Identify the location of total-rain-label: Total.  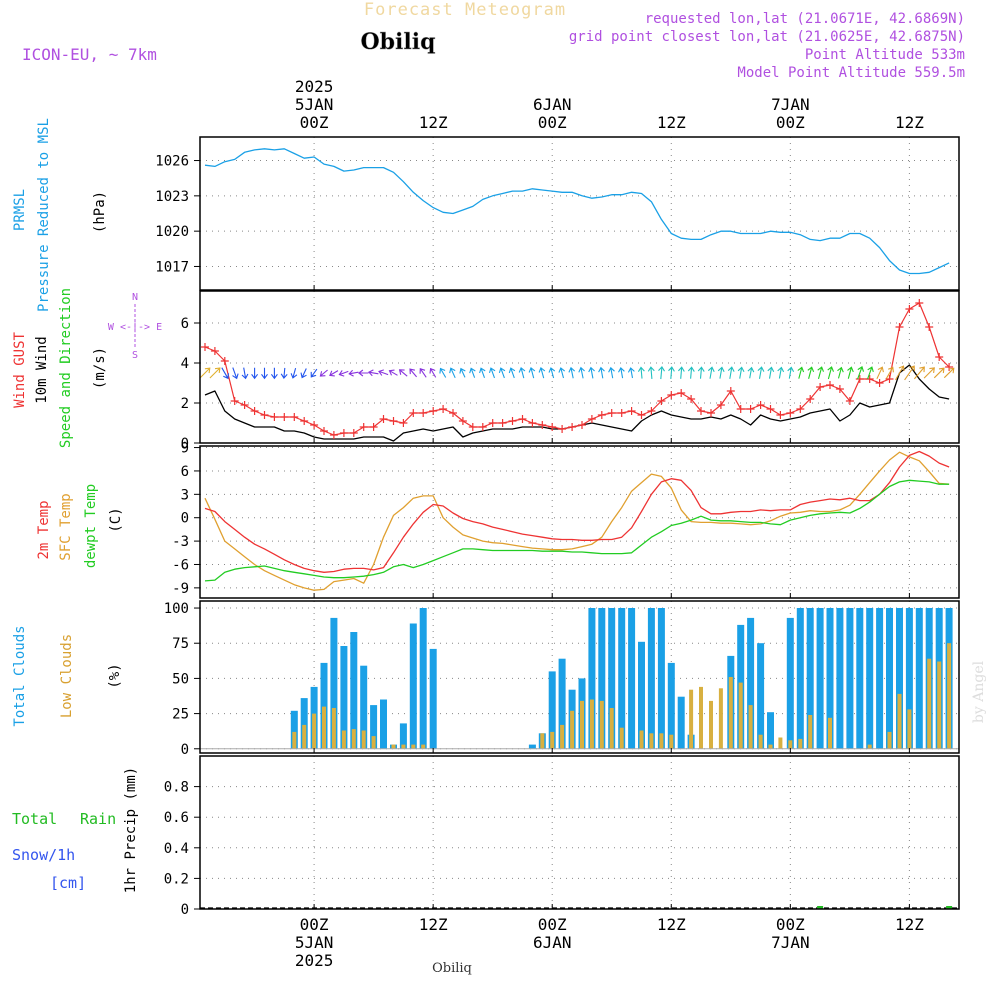
(34, 819).